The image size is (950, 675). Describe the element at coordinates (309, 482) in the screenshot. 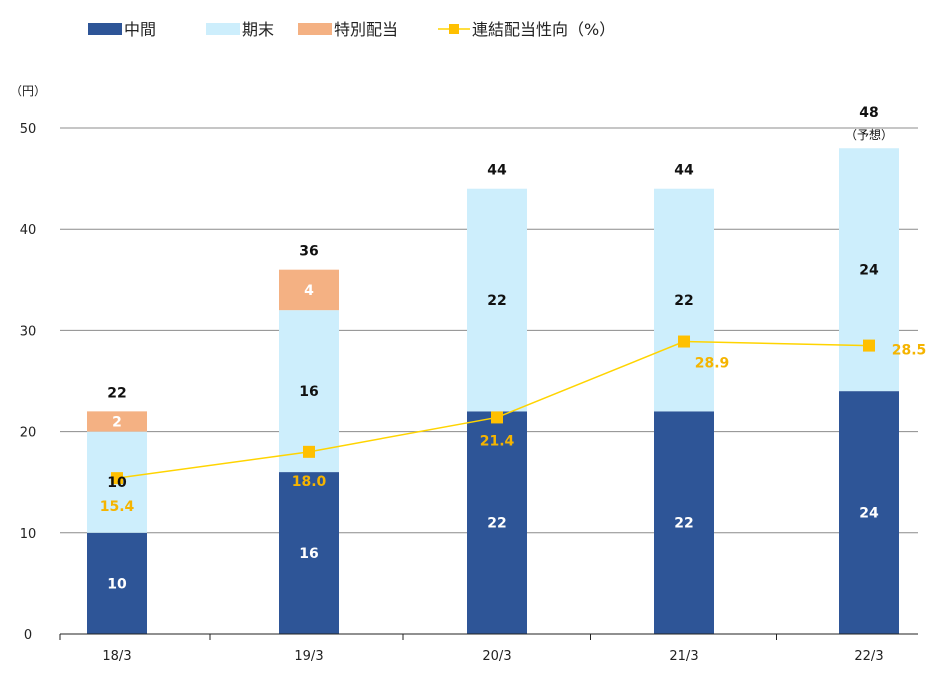

I see `payout-ratio-label: 18.0` at that location.